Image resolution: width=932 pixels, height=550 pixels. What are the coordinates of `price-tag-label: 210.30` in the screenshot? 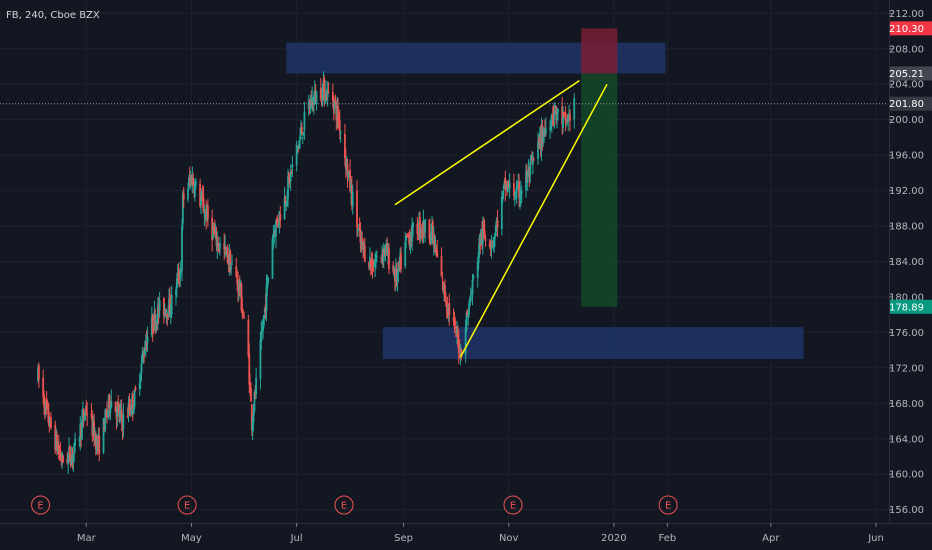 It's located at (906, 29).